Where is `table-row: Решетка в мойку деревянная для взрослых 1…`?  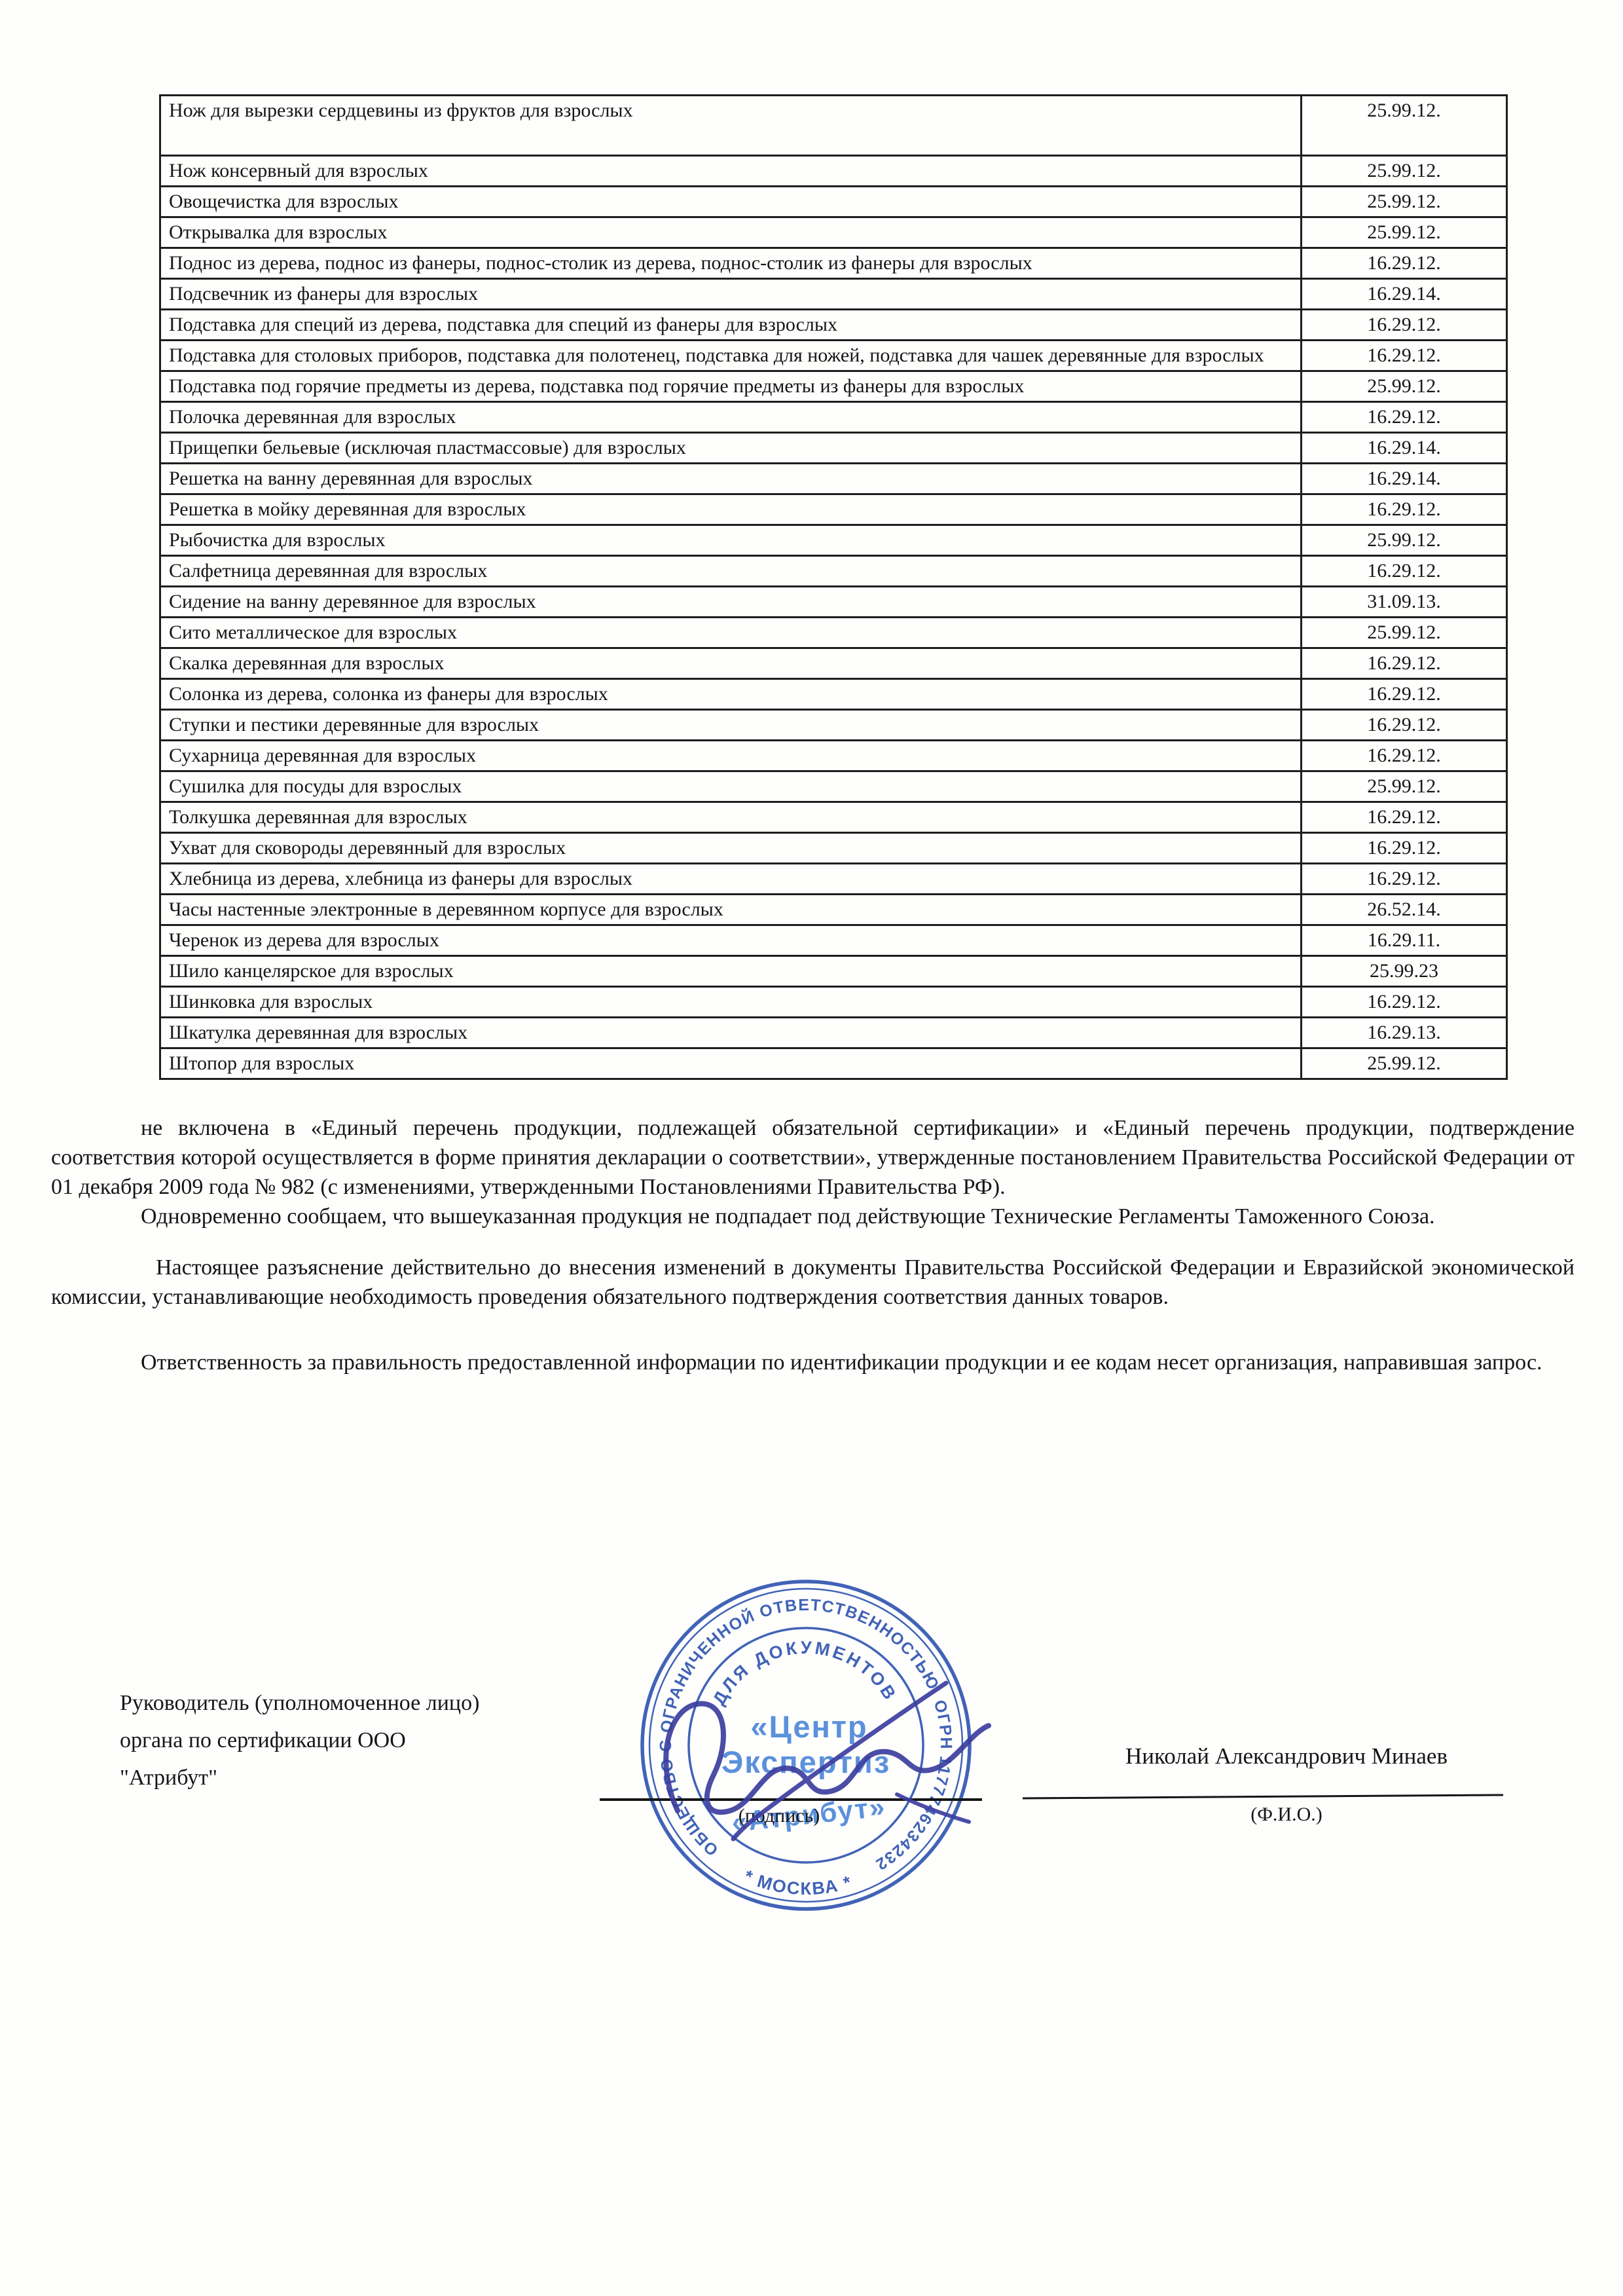 table-row: Решетка в мойку деревянная для взрослых 1… is located at coordinates (833, 510).